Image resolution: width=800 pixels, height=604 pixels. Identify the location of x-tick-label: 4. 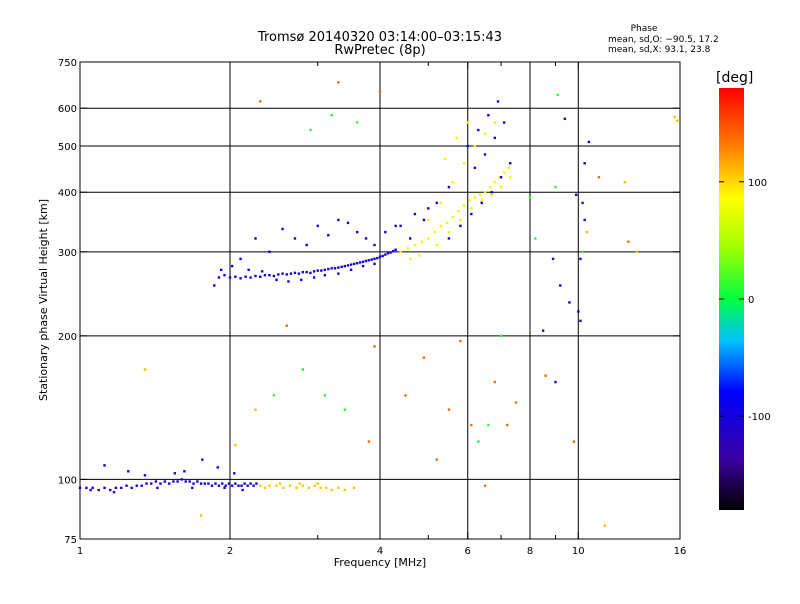
(380, 551).